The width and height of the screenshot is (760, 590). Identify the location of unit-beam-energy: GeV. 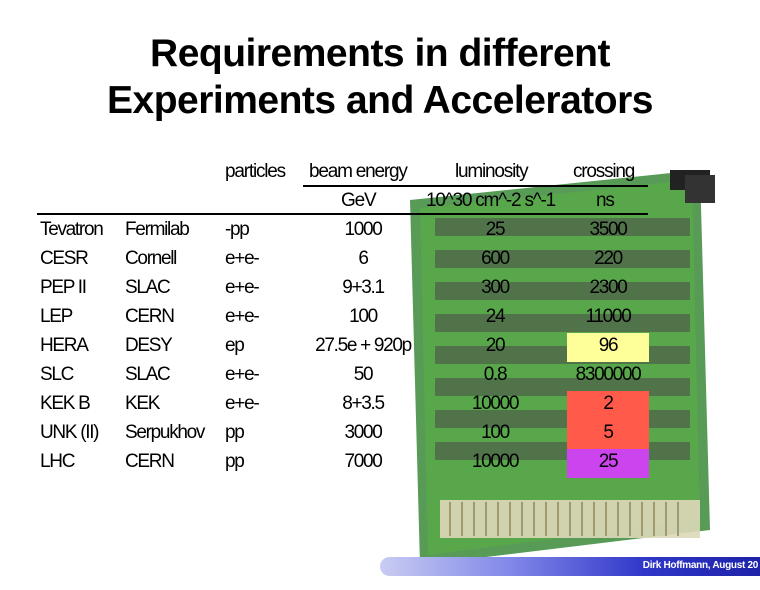
(359, 200).